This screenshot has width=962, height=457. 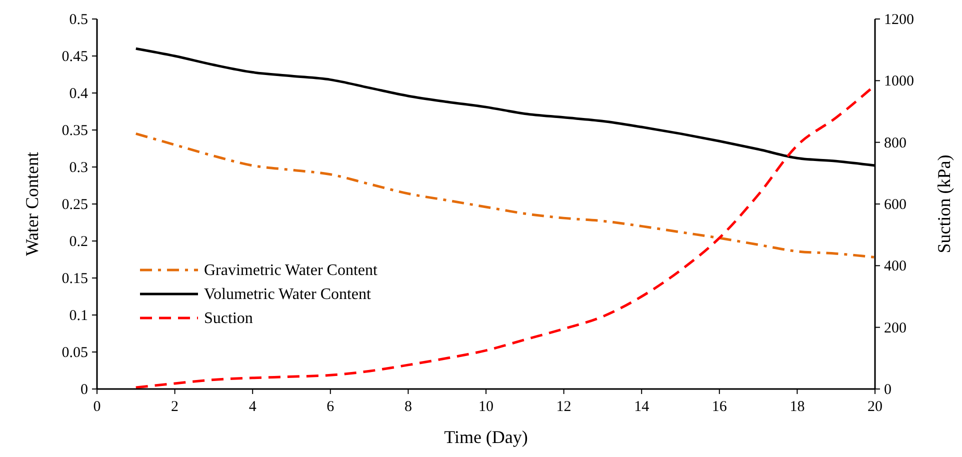 What do you see at coordinates (330, 407) in the screenshot?
I see `x-tick-label: 6` at bounding box center [330, 407].